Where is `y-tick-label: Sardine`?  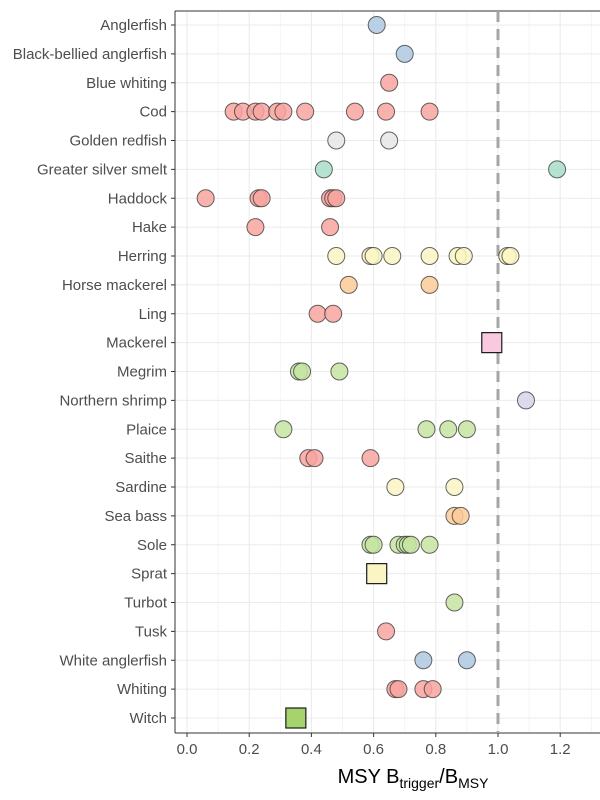
y-tick-label: Sardine is located at coordinates (141, 487).